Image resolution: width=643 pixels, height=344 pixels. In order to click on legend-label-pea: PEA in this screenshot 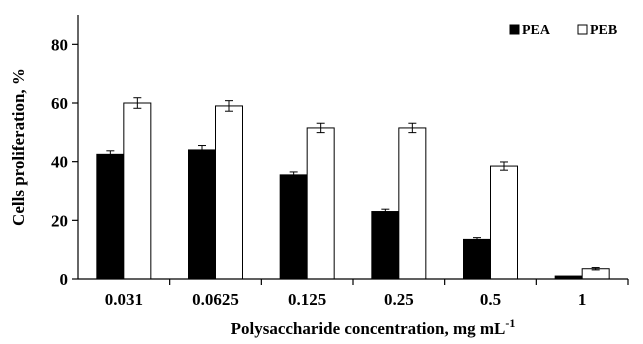, I will do `click(536, 30)`.